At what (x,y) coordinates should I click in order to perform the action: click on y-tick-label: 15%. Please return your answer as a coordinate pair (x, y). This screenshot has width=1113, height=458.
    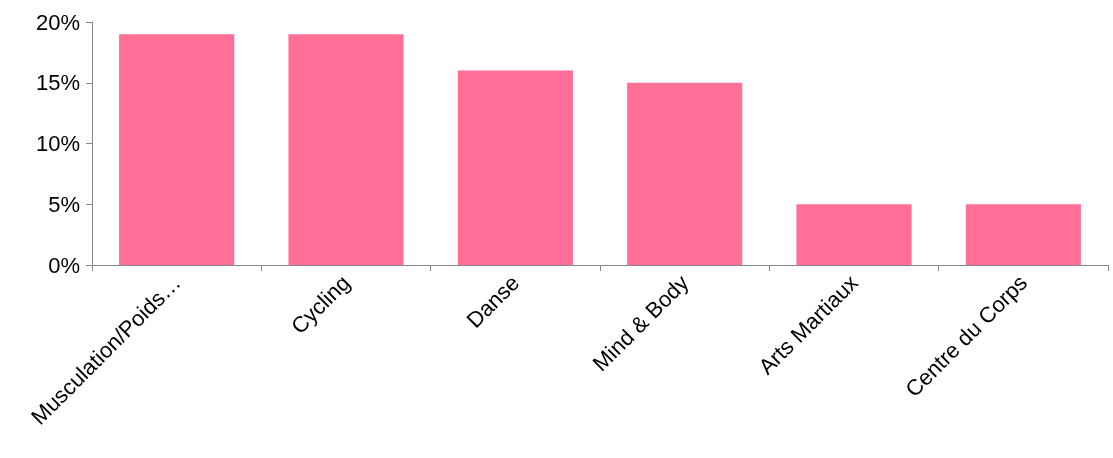
    Looking at the image, I should click on (57, 83).